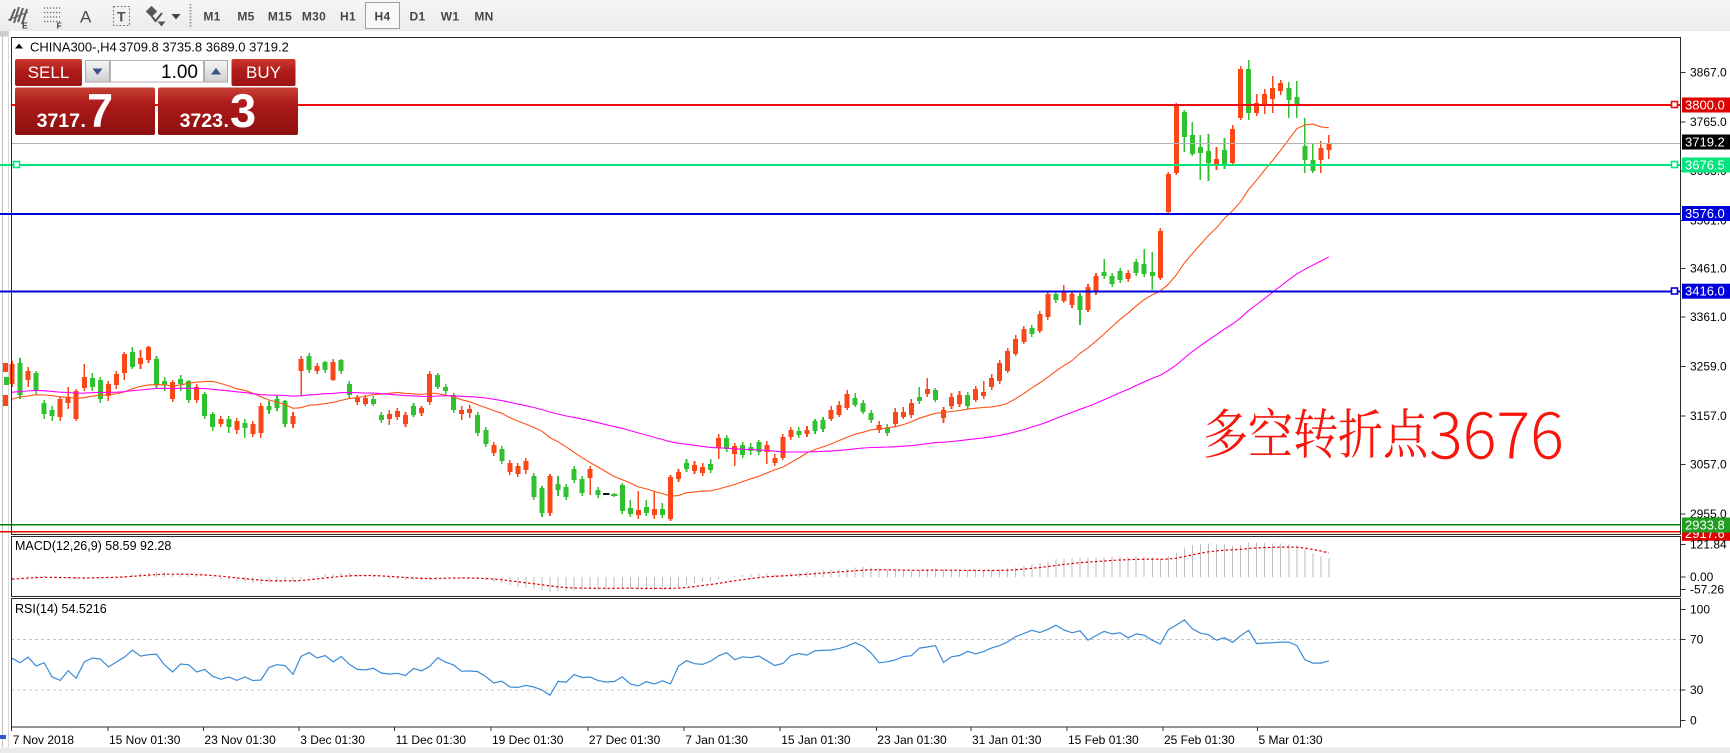 Image resolution: width=1730 pixels, height=753 pixels. Describe the element at coordinates (202, 121) in the screenshot. I see `svg-text: 3723` at that location.